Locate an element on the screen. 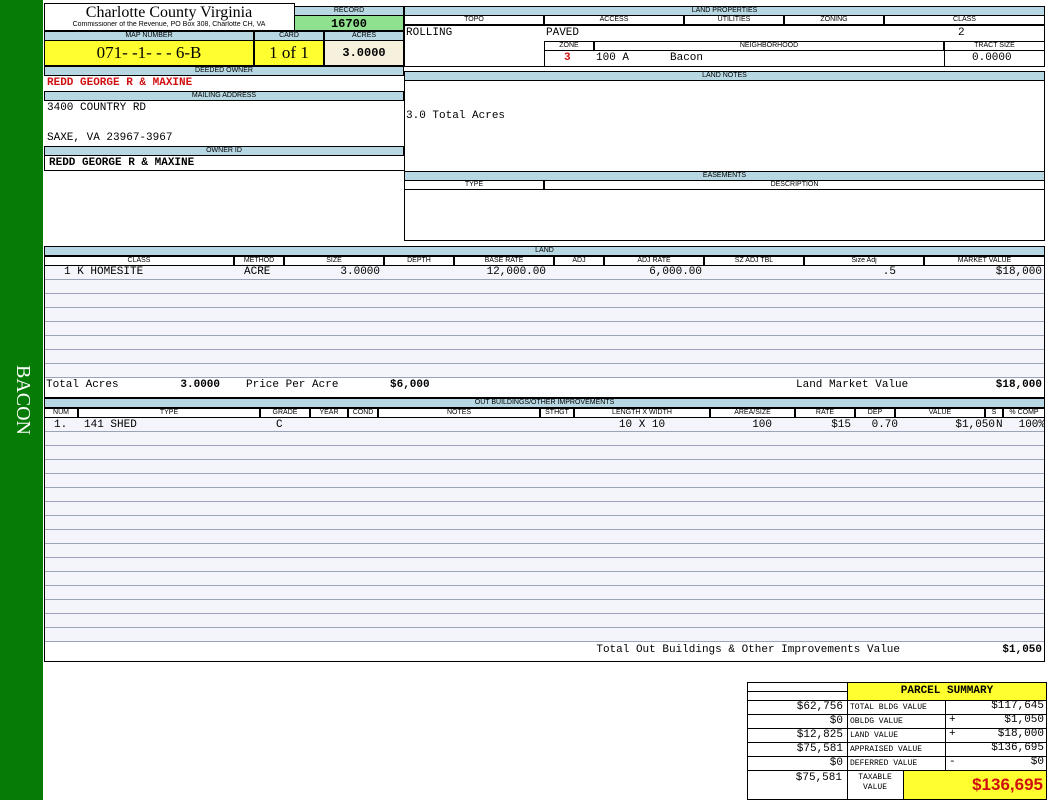 This screenshot has width=1050, height=800. summary-value: $0 is located at coordinates (1037, 762).